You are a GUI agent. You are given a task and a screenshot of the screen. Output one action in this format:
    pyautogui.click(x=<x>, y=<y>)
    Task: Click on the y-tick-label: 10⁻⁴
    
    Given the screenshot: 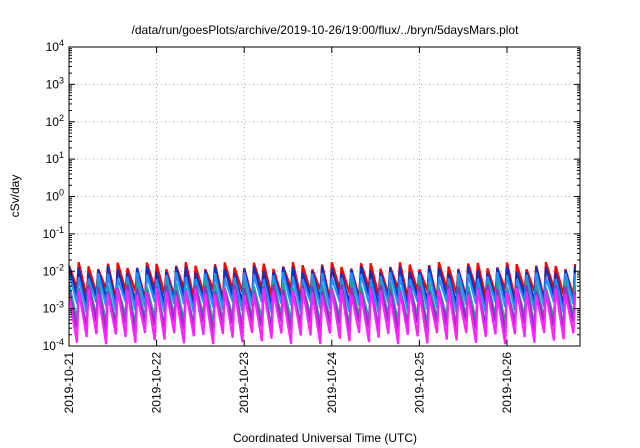 What is the action you would take?
    pyautogui.click(x=53, y=345)
    